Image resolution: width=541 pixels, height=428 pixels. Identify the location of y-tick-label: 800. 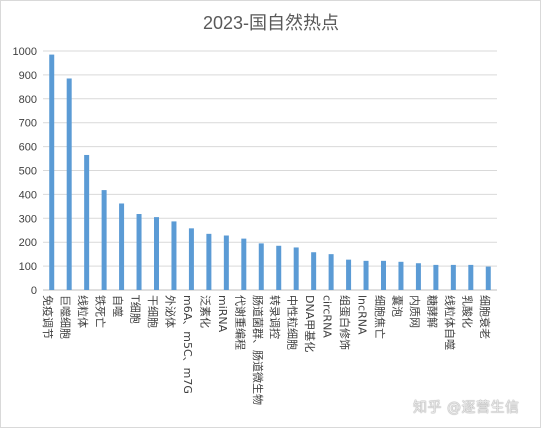
(28, 100).